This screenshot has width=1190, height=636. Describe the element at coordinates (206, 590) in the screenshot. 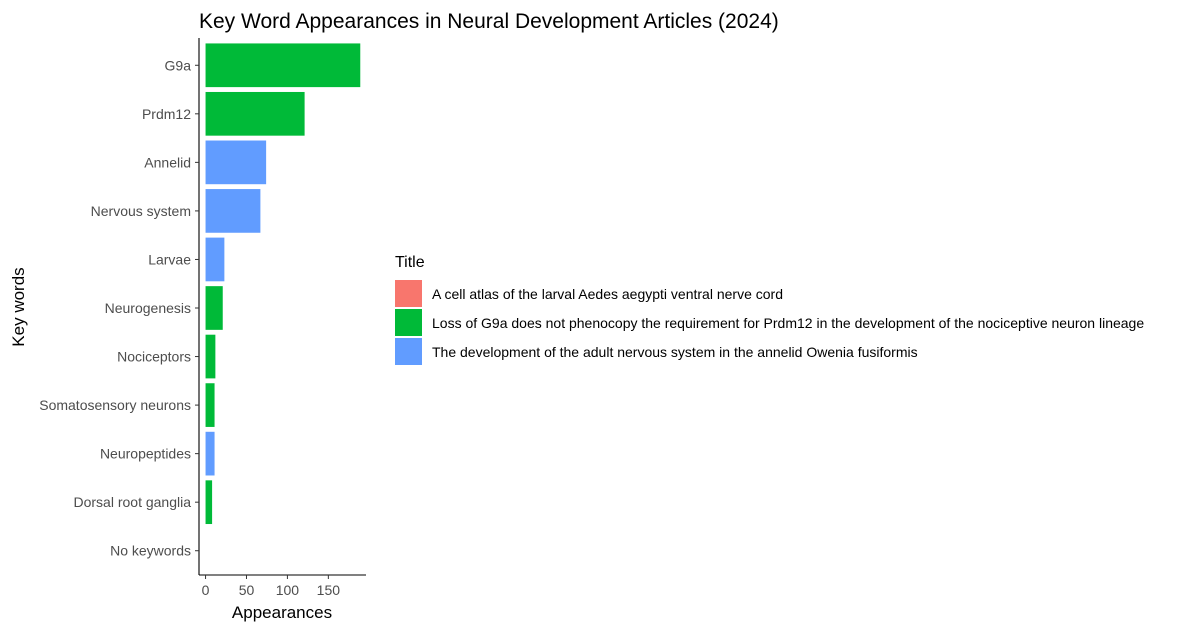

I see `x-tick-label: 0` at that location.